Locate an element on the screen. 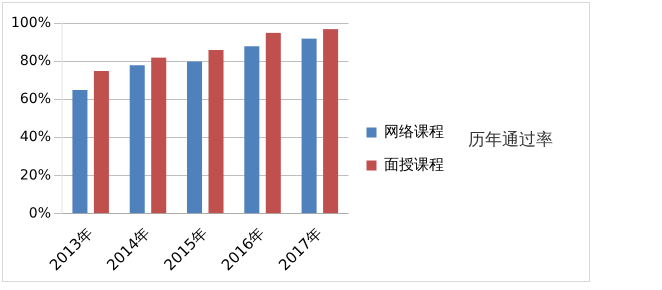  y-tick-label: 20% is located at coordinates (36, 175).